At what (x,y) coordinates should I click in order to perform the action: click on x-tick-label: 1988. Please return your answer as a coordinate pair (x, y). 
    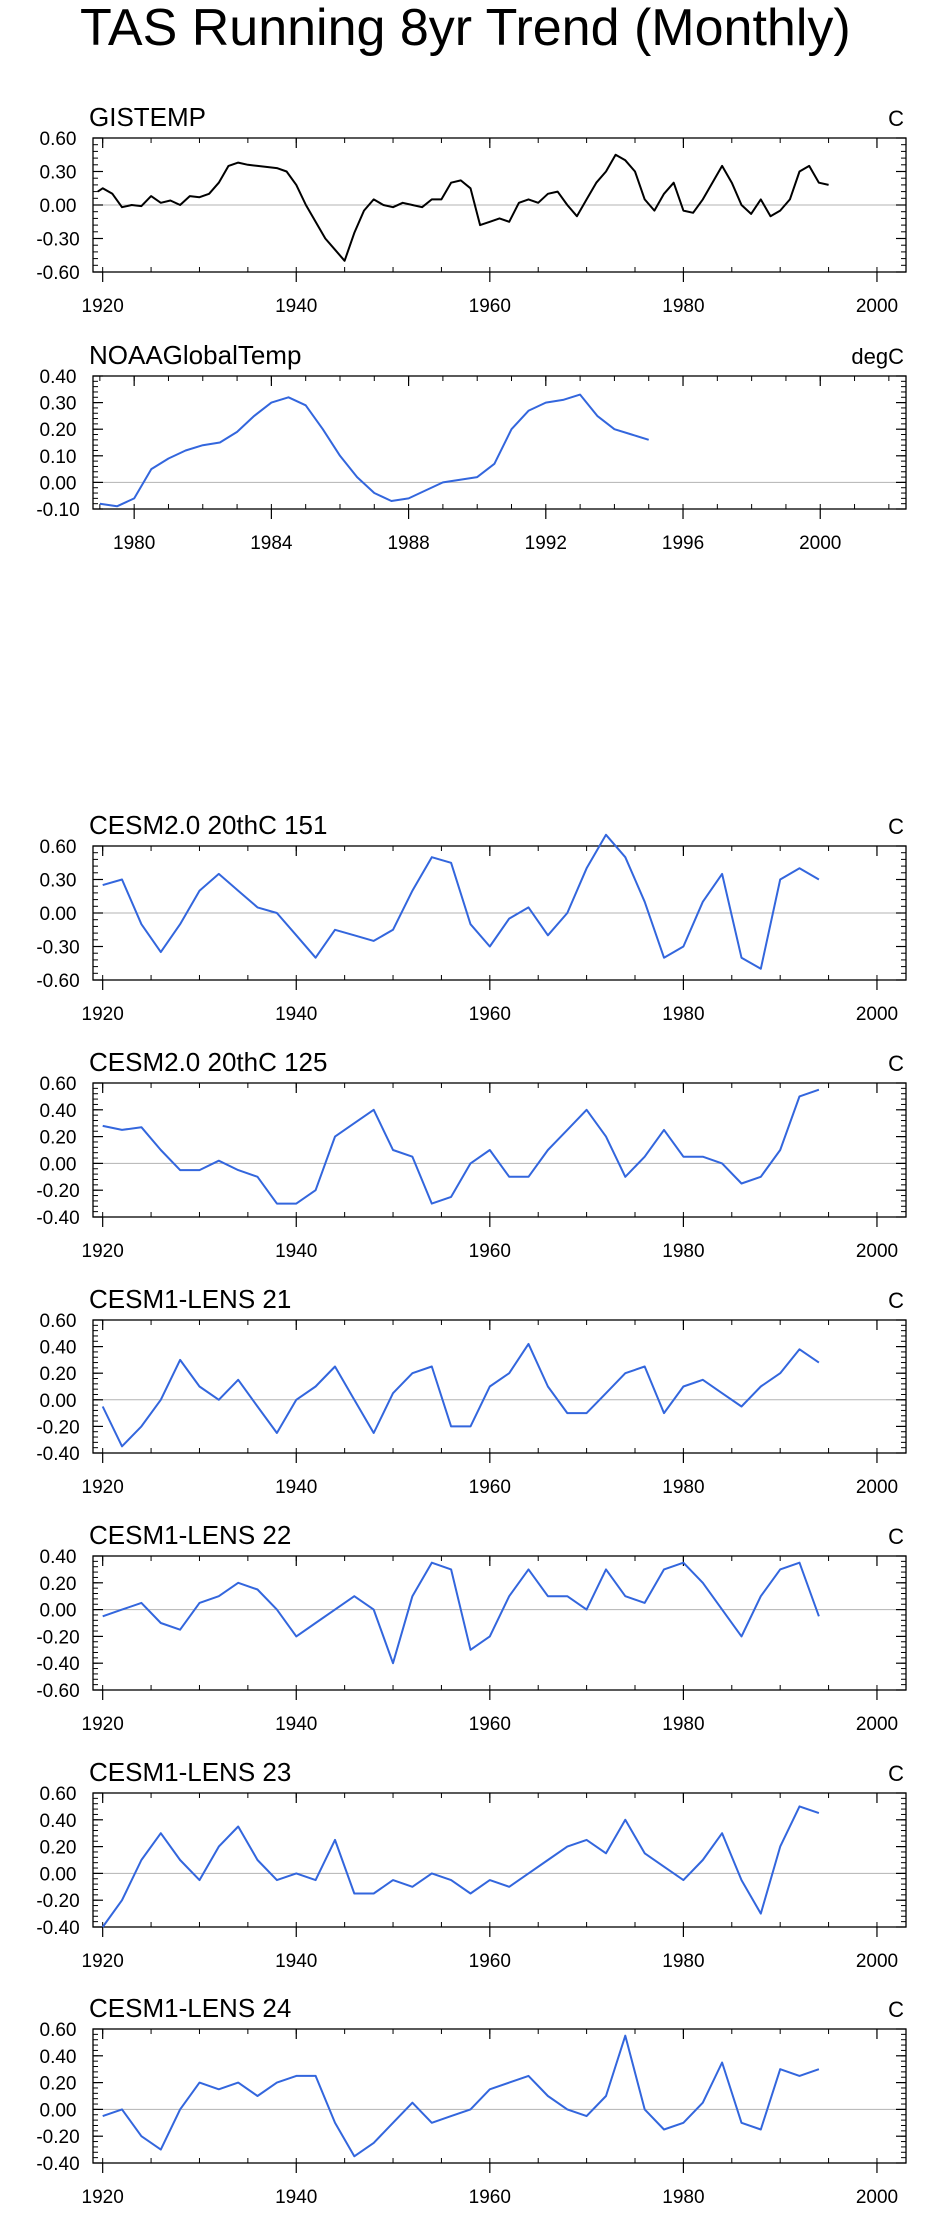
    Looking at the image, I should click on (408, 543).